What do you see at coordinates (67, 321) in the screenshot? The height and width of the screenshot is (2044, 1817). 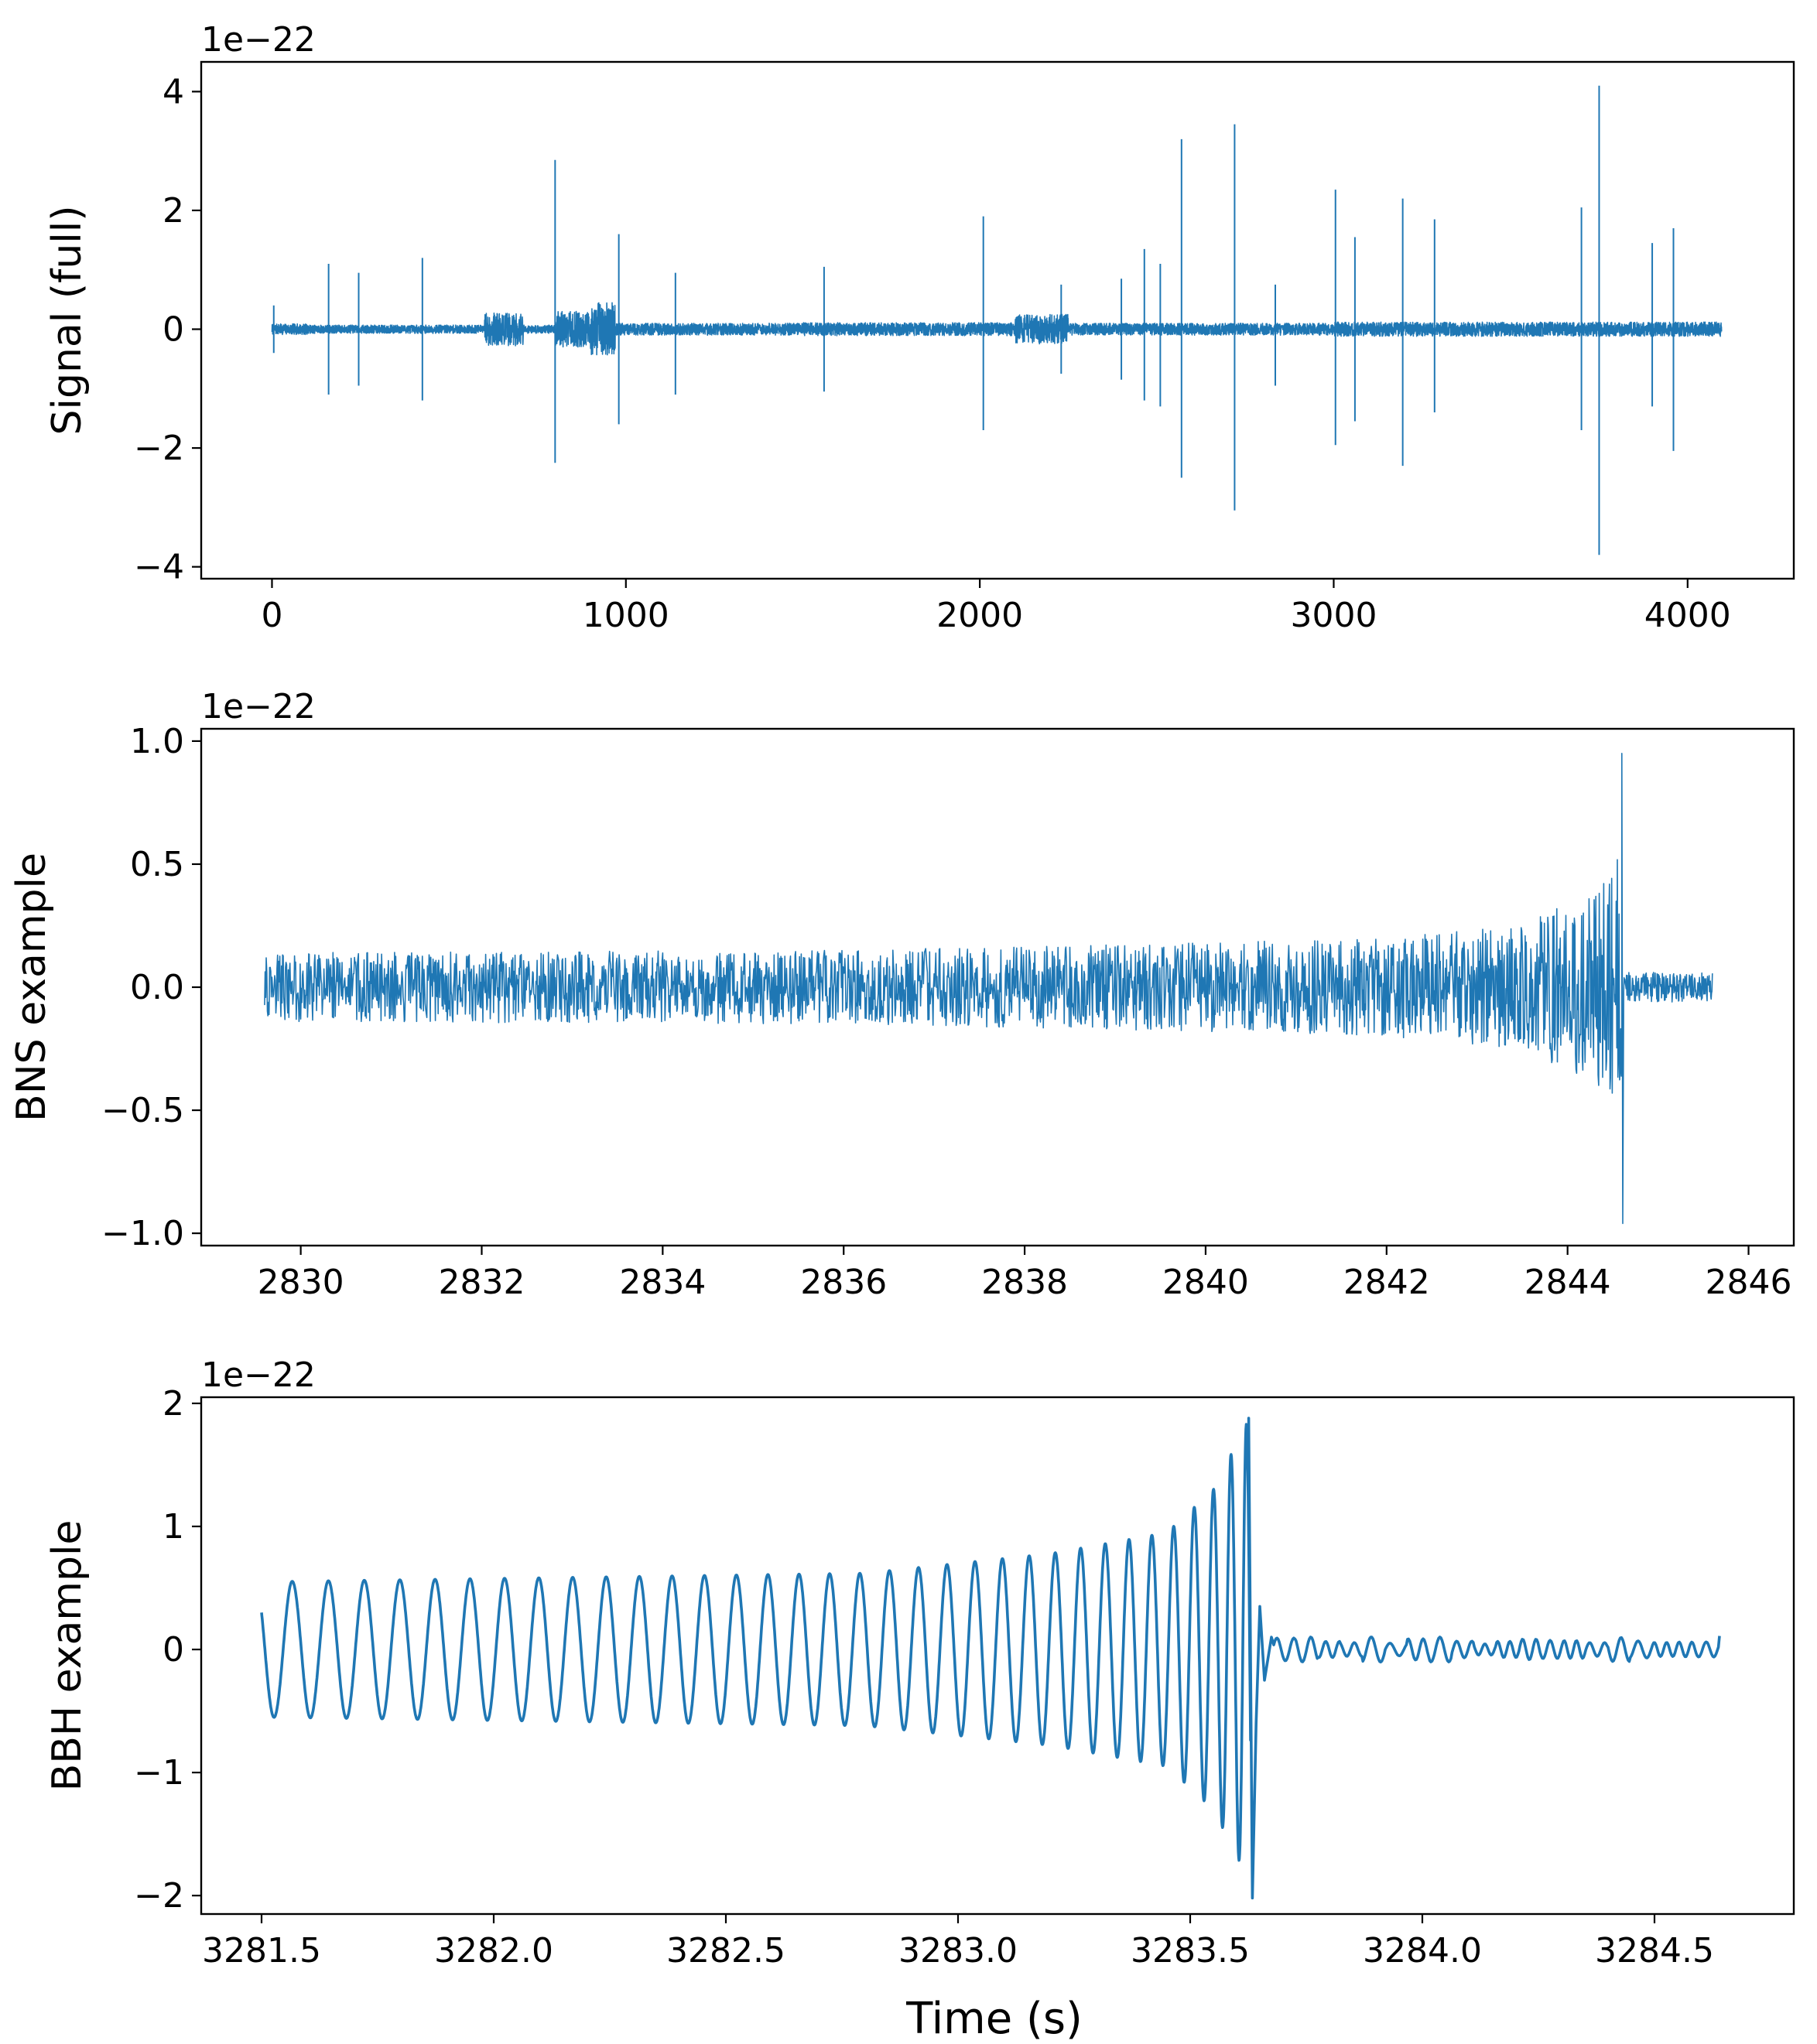 I see `y-axis-label: Signal (full)` at bounding box center [67, 321].